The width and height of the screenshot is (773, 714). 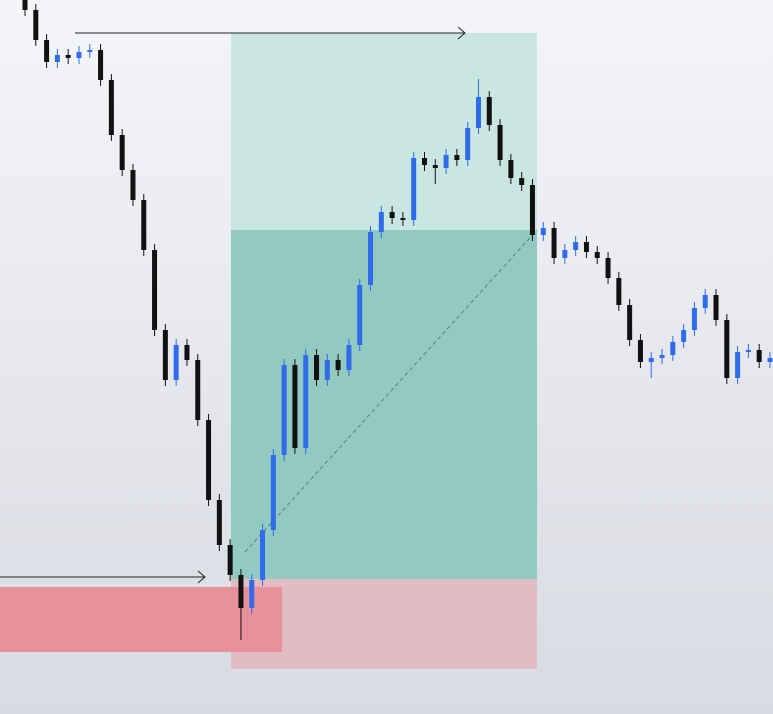 What do you see at coordinates (384, 131) in the screenshot?
I see `target-zone-upper` at bounding box center [384, 131].